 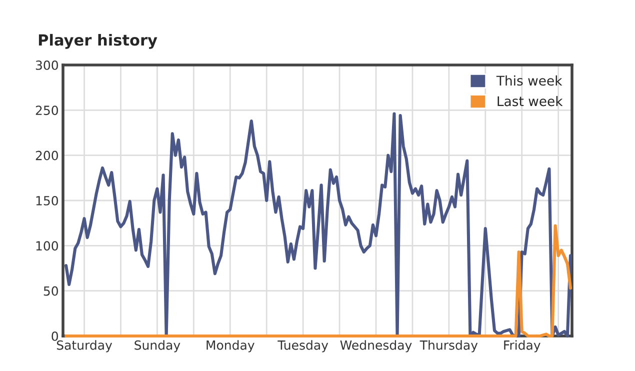 What do you see at coordinates (530, 101) in the screenshot?
I see `legend-label: Last week` at bounding box center [530, 101].